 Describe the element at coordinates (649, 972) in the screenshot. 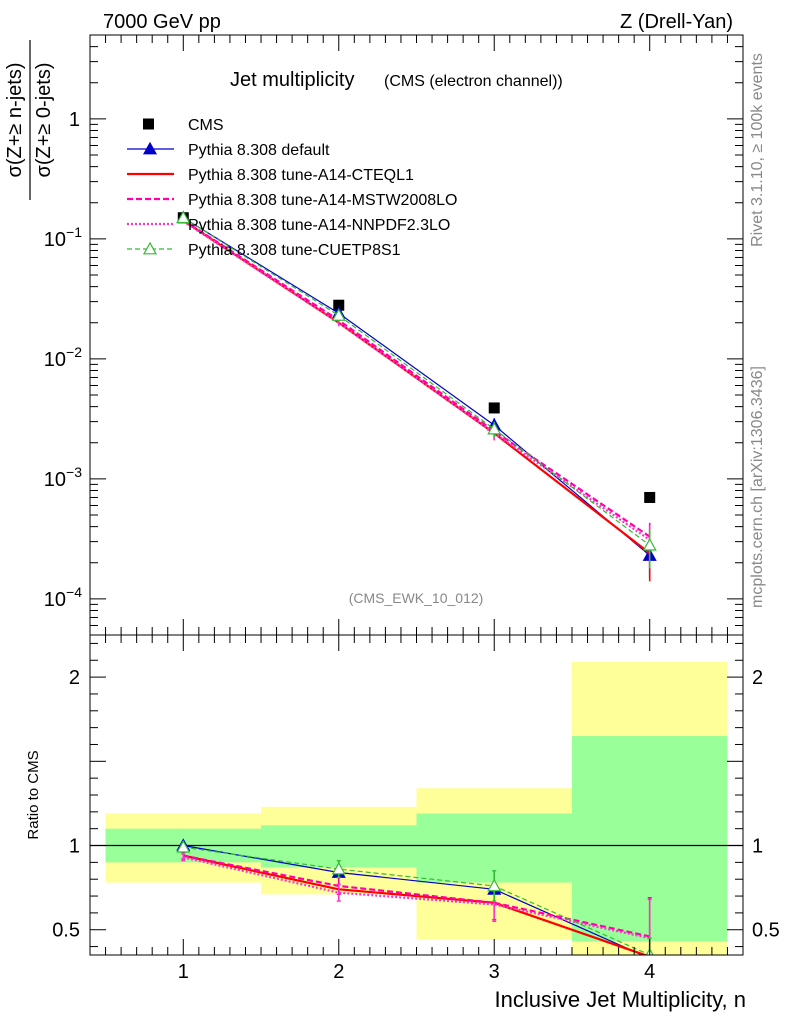

I see `x-tick-label: 4` at that location.